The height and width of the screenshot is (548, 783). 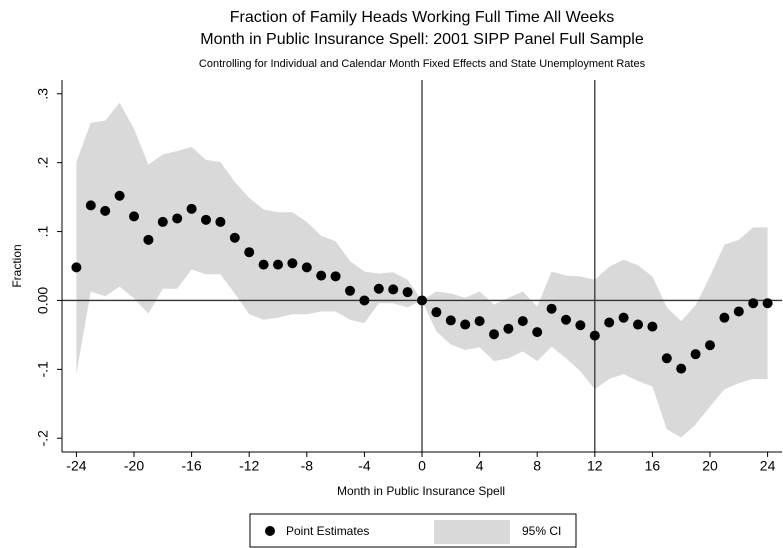 I want to click on legend-marker, so click(x=270, y=531).